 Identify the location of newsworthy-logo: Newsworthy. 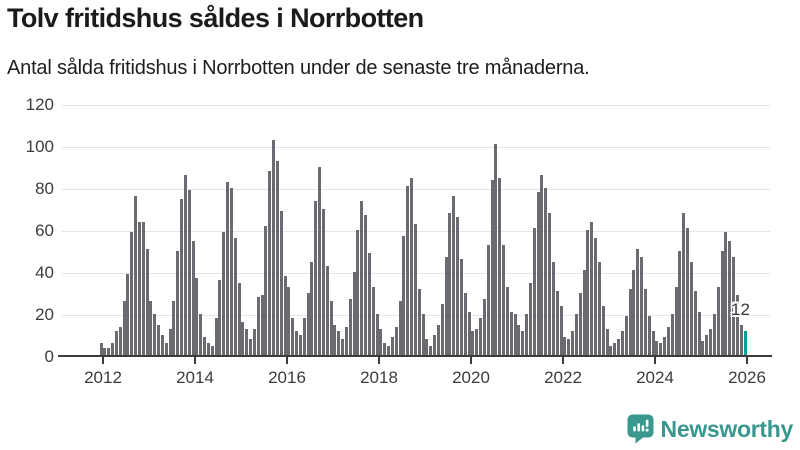
(710, 429).